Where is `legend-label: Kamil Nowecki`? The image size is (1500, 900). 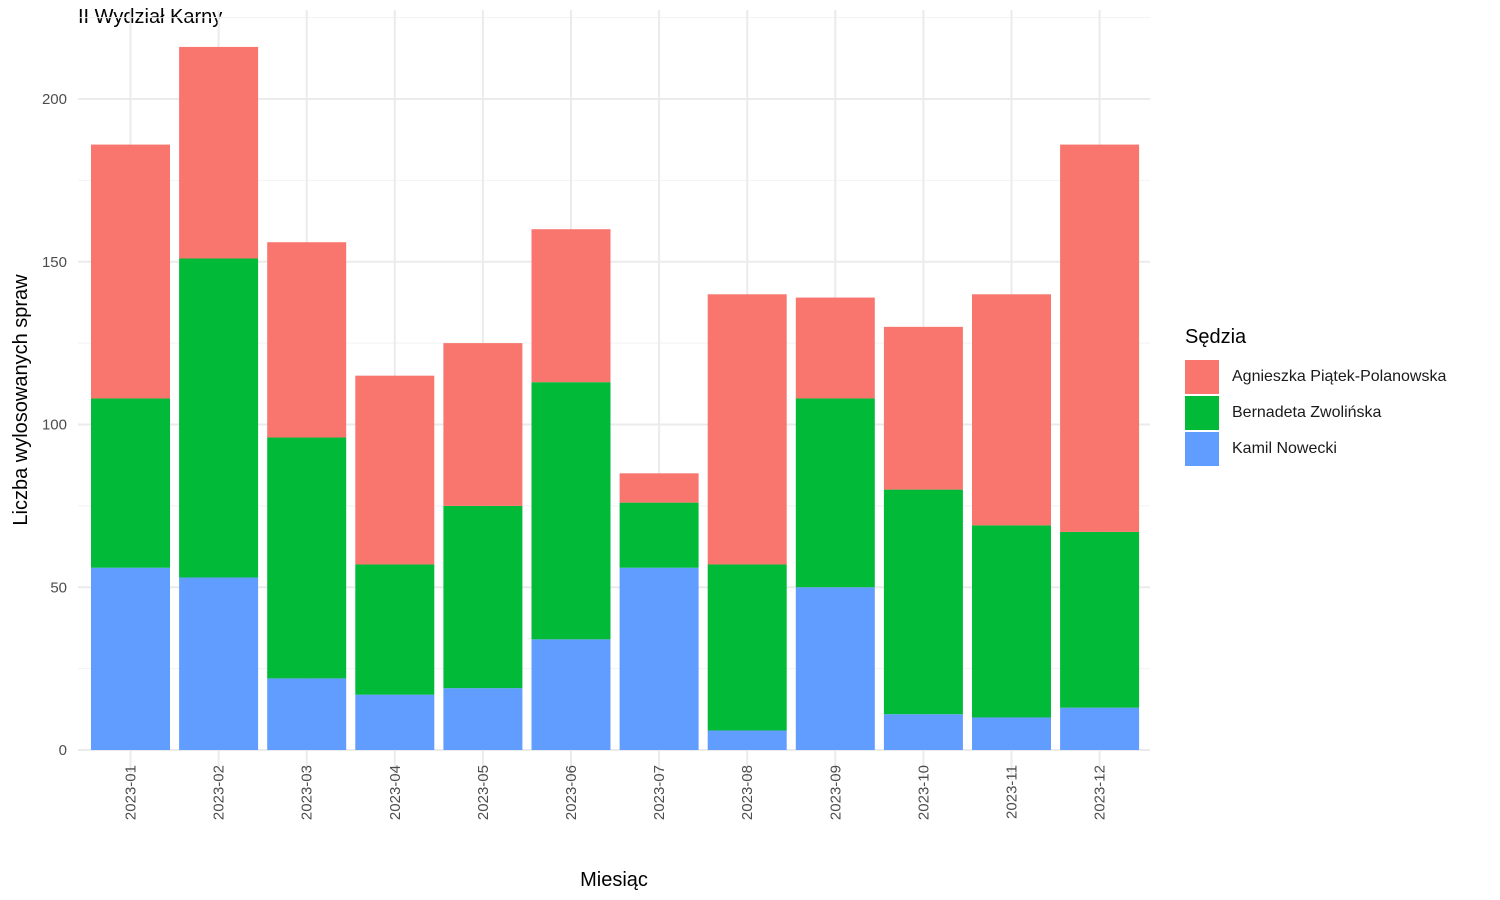
legend-label: Kamil Nowecki is located at coordinates (1284, 448).